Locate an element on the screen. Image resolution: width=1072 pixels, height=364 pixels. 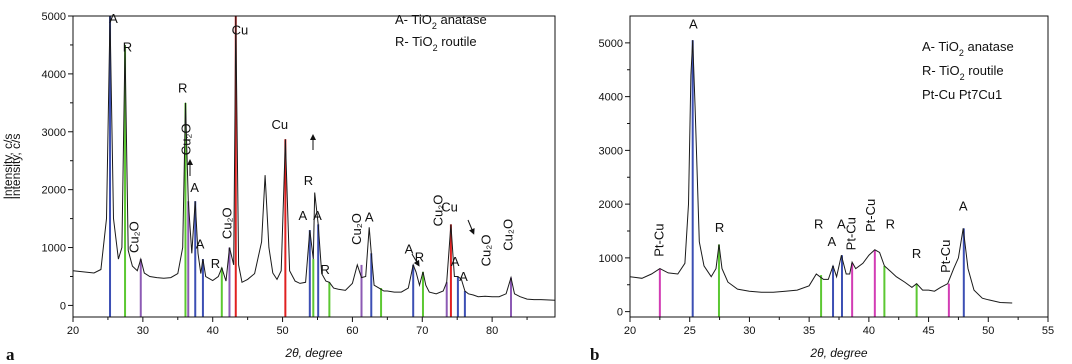
x-tick-label: 60 is located at coordinates (352, 331).